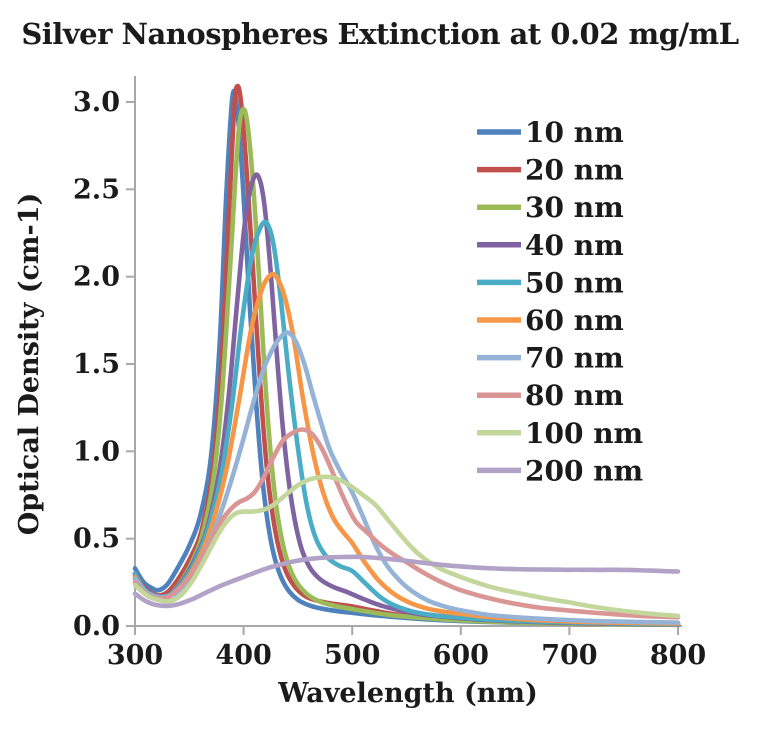 This screenshot has width=759, height=732. I want to click on legend-item-20-nm: 20 nm, so click(550, 170).